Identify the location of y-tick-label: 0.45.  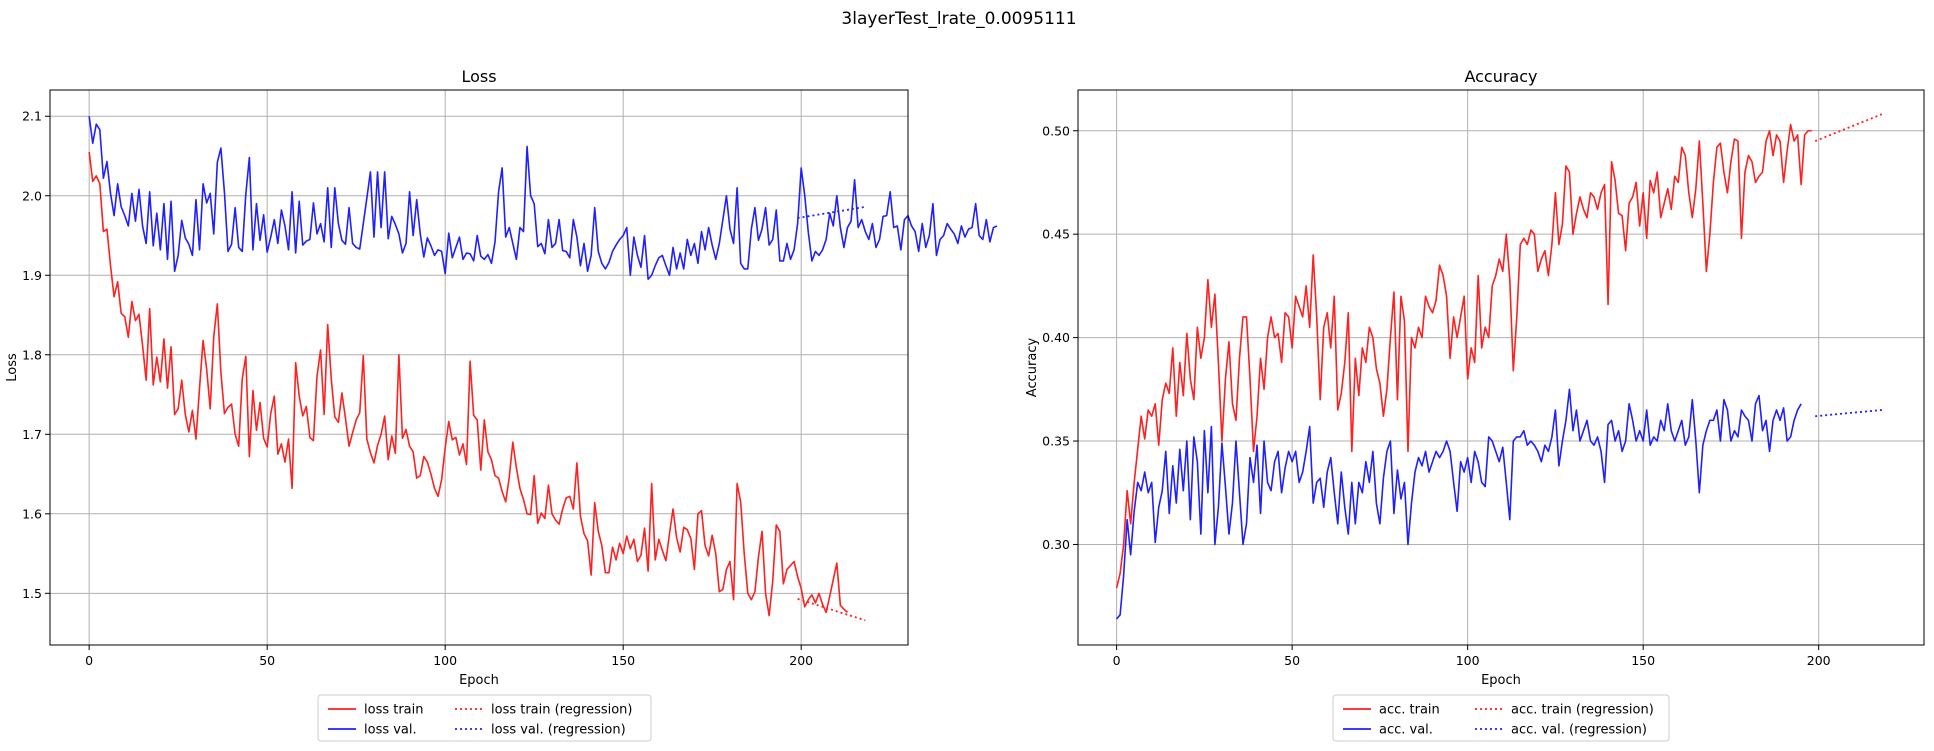
(1056, 234).